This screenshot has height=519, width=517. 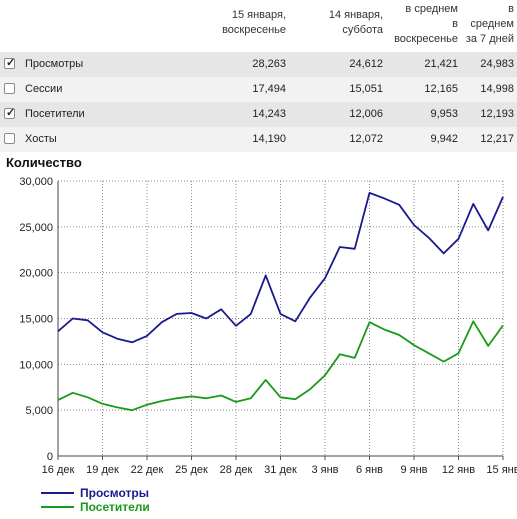 I want to click on cell-value: 12,165, so click(x=441, y=89).